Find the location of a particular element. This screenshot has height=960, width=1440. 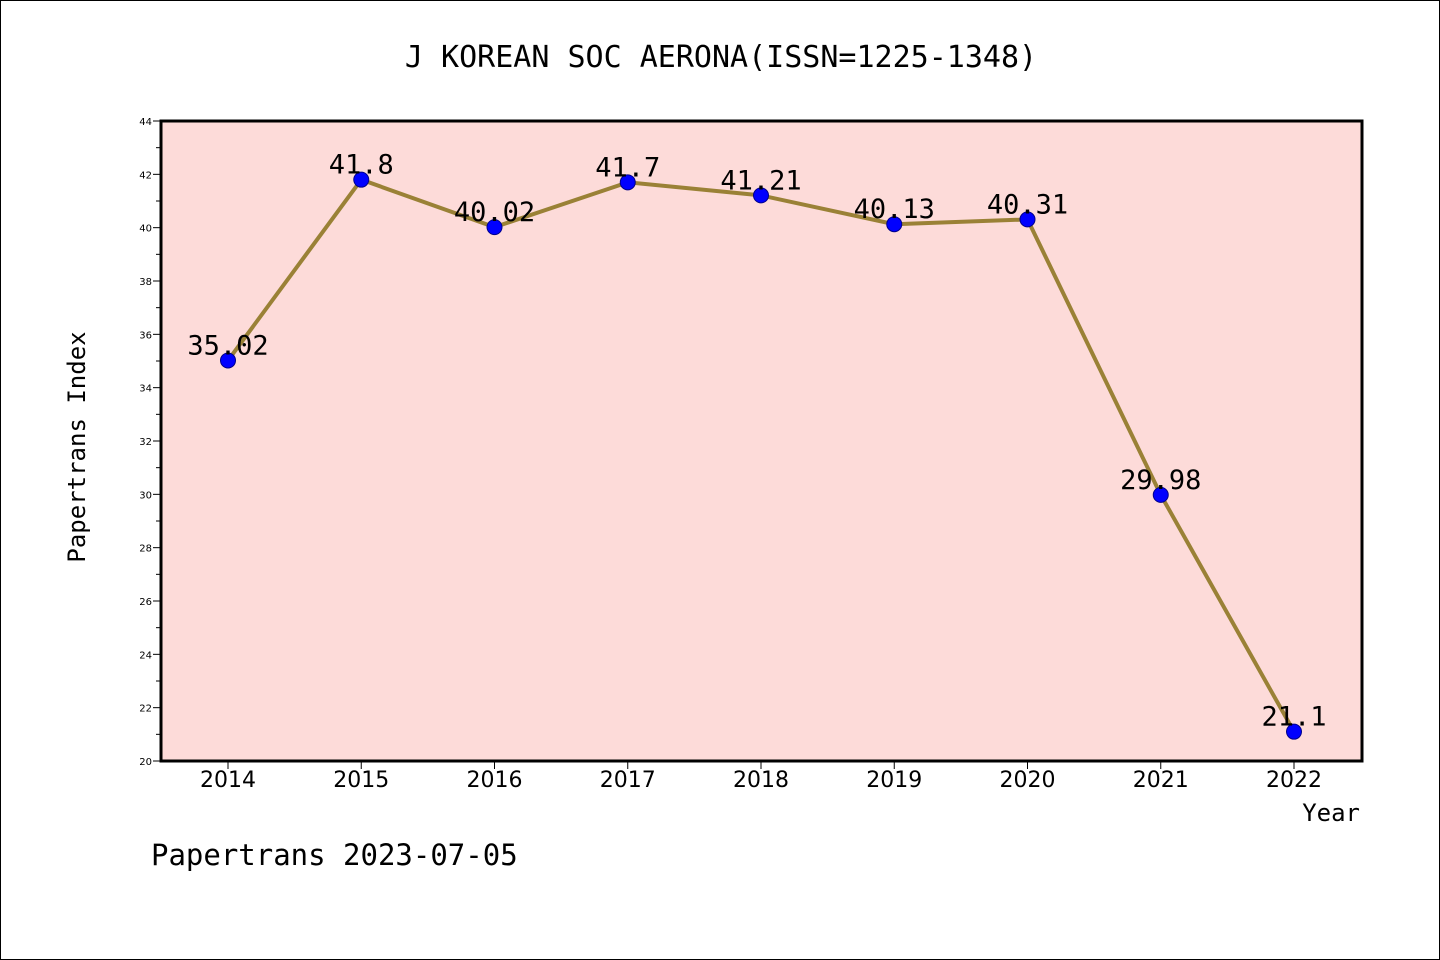

data-label-2018: 41.21 is located at coordinates (760, 180).